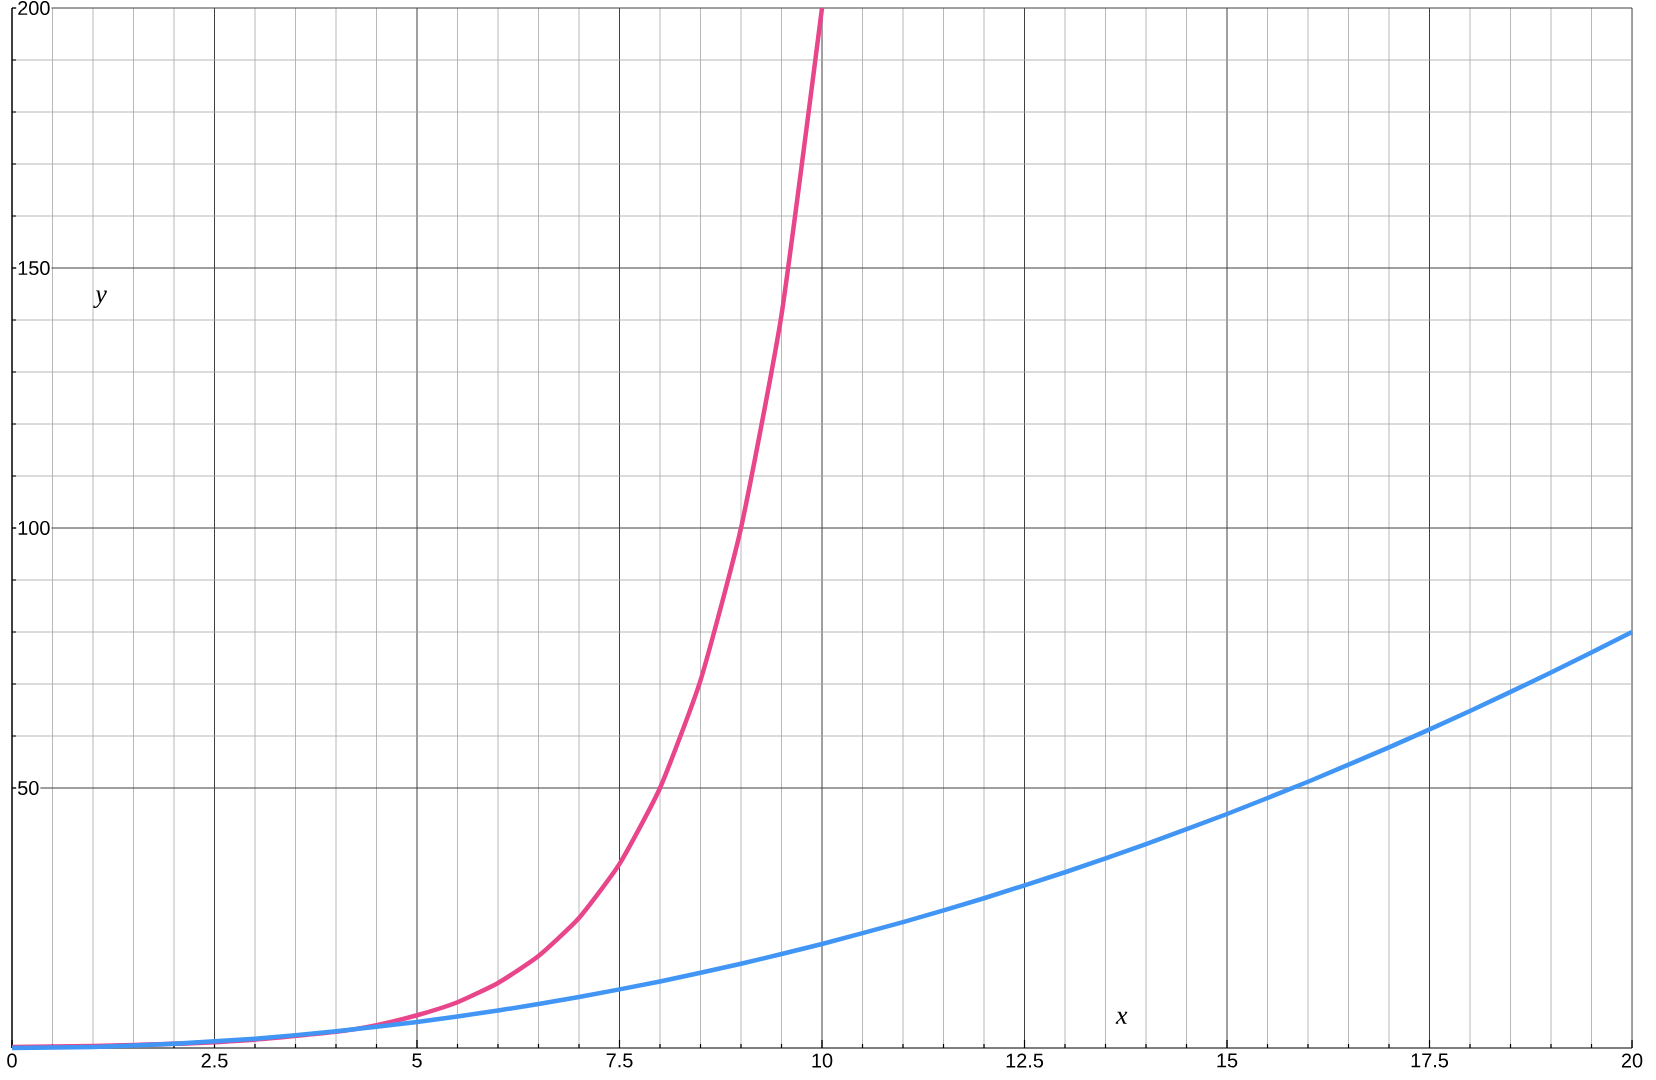 This screenshot has width=1656, height=1080. What do you see at coordinates (417, 1060) in the screenshot?
I see `x-tick-label: 5` at bounding box center [417, 1060].